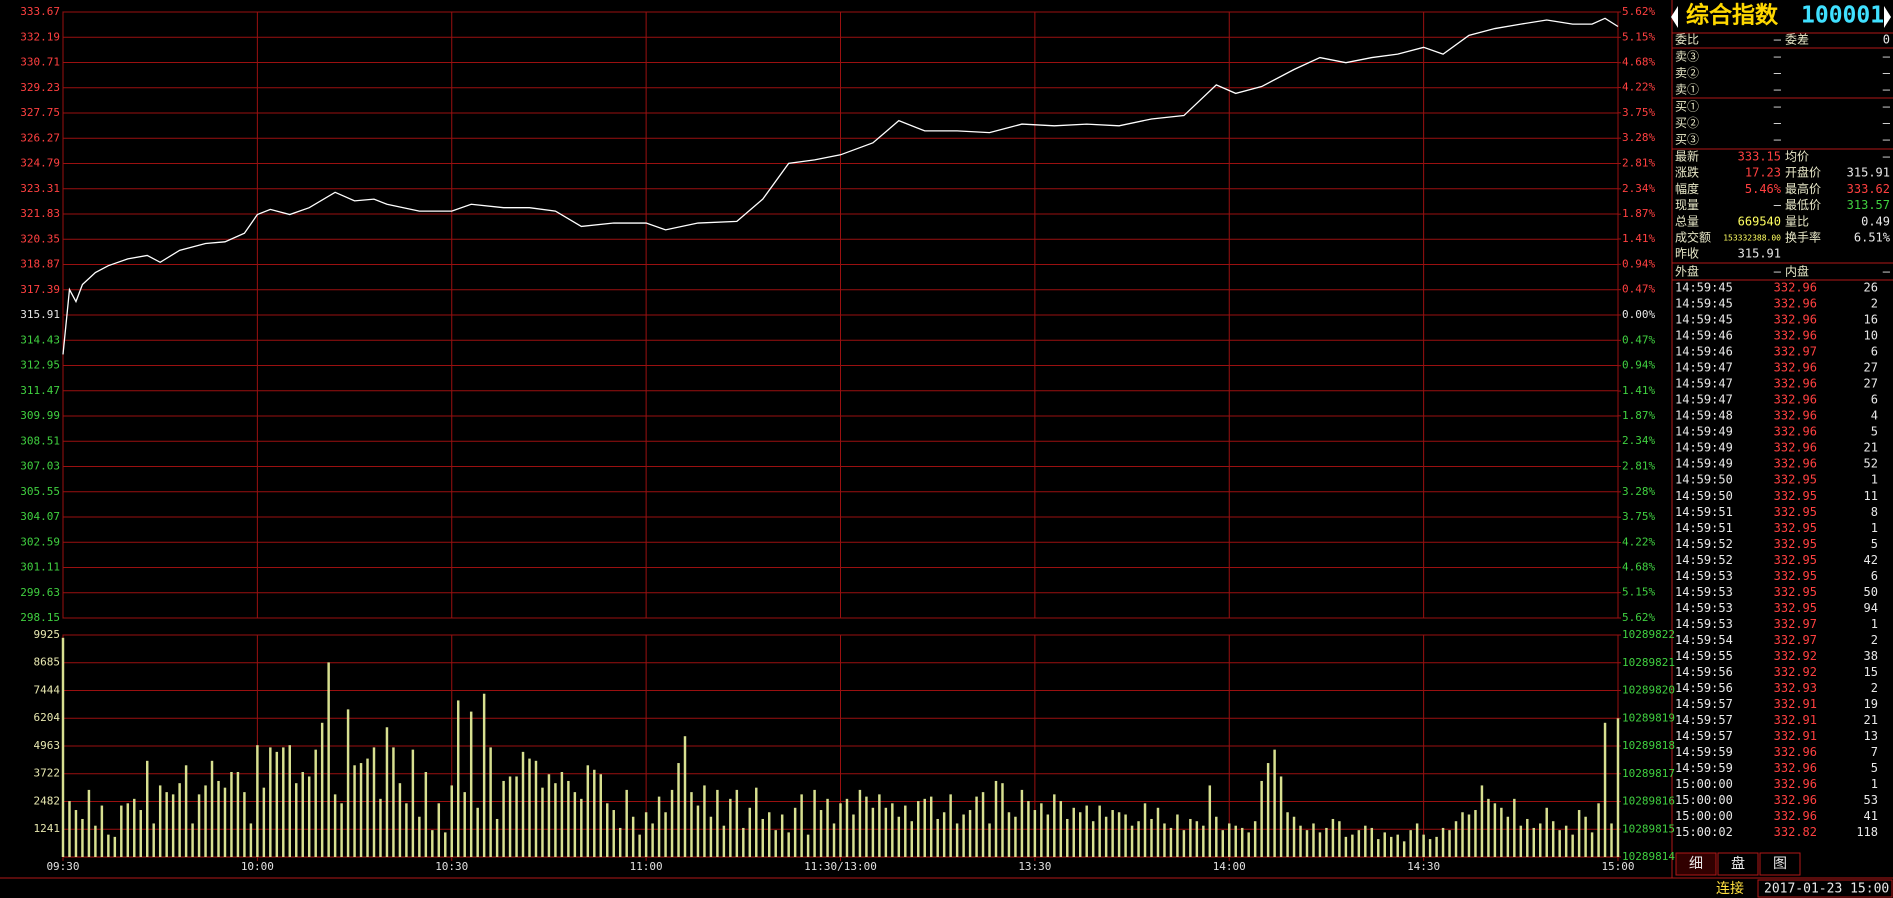 The height and width of the screenshot is (898, 1893). What do you see at coordinates (1887, 17) in the screenshot?
I see `next-arrow` at bounding box center [1887, 17].